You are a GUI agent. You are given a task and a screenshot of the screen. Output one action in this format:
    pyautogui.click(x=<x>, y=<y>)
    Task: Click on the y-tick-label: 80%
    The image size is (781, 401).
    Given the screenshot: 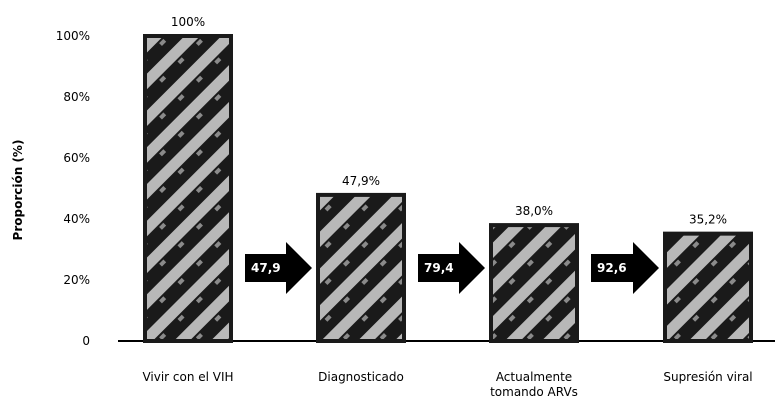 What is the action you would take?
    pyautogui.click(x=76, y=97)
    